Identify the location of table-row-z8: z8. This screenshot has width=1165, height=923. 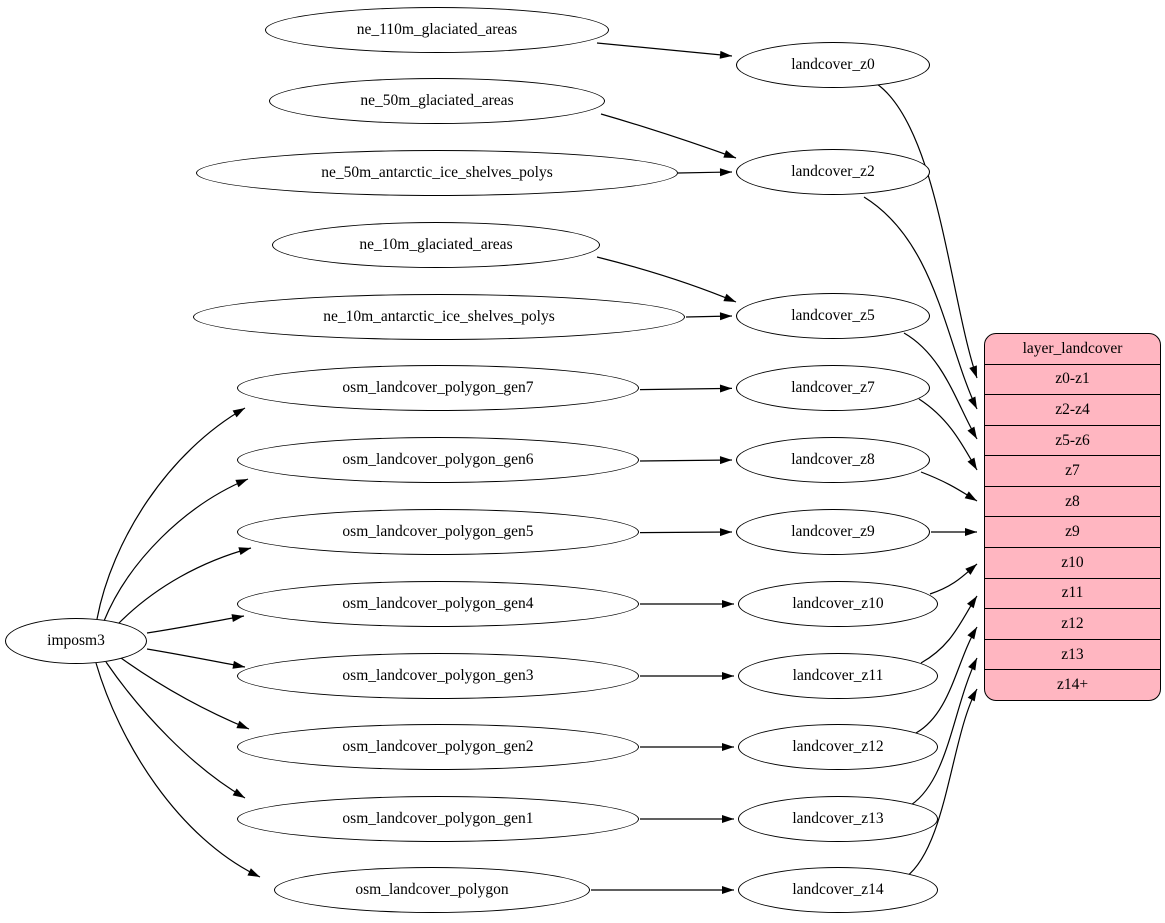
(1072, 501).